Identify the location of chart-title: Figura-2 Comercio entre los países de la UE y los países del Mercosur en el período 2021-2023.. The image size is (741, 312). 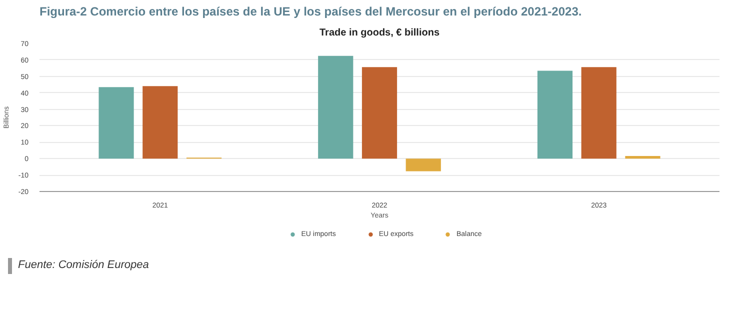
(311, 11).